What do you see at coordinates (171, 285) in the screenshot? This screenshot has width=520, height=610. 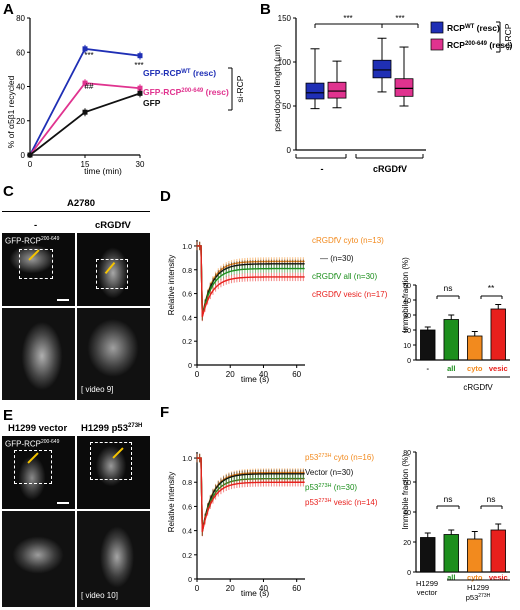 I see `panel-d-ylabel: Relative intensity` at bounding box center [171, 285].